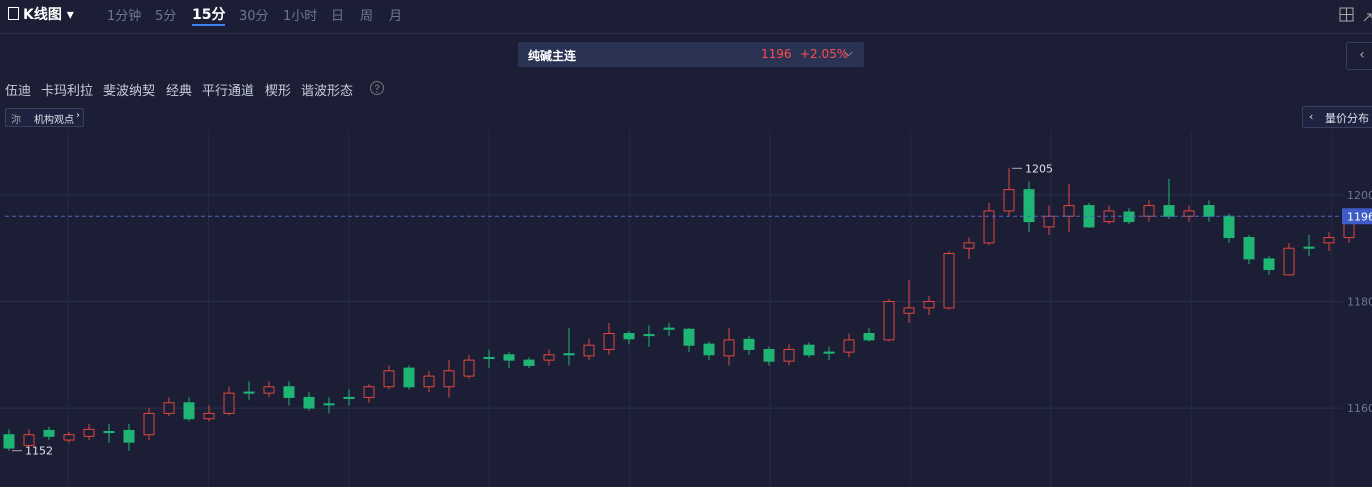 The width and height of the screenshot is (1372, 487). What do you see at coordinates (300, 16) in the screenshot?
I see `timeframe: 1小时` at bounding box center [300, 16].